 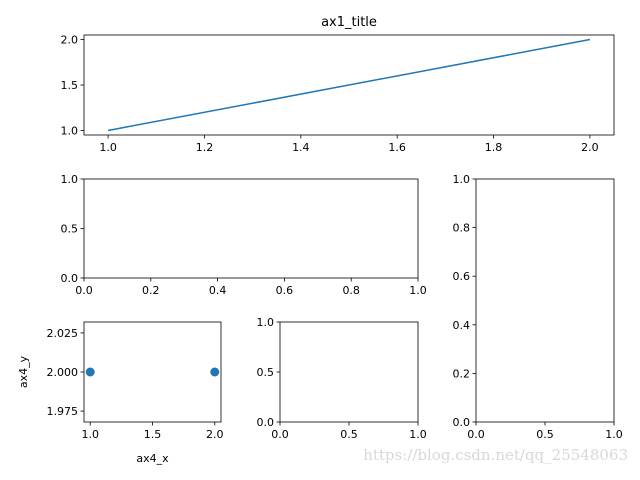 What do you see at coordinates (462, 325) in the screenshot?
I see `y-tick-label: 0.4` at bounding box center [462, 325].